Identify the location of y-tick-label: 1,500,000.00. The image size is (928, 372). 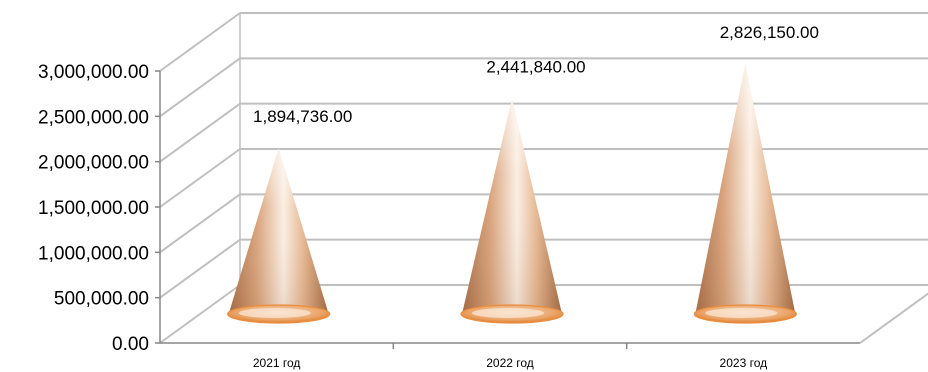
(93, 208).